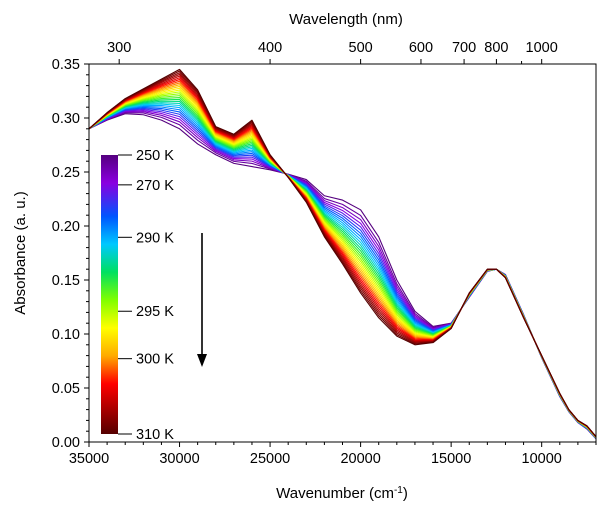 This screenshot has height=506, width=598. Describe the element at coordinates (66, 119) in the screenshot. I see `y-tick-label: 0.30` at that location.